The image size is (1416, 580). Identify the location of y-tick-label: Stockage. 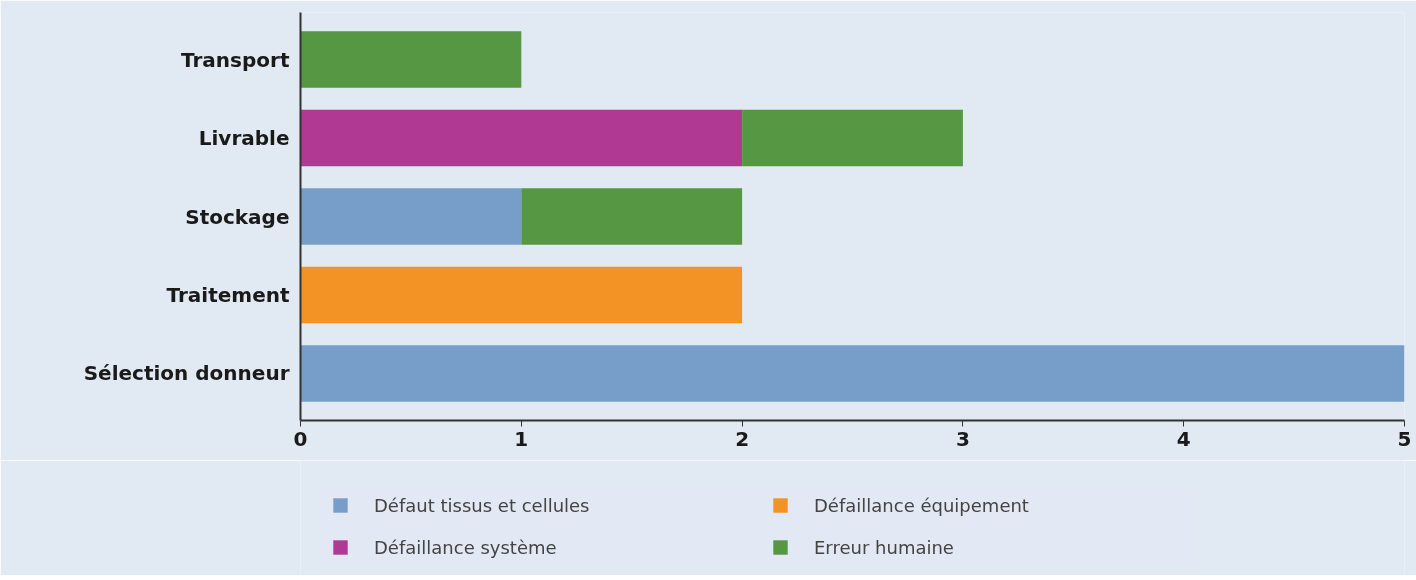
(237, 216).